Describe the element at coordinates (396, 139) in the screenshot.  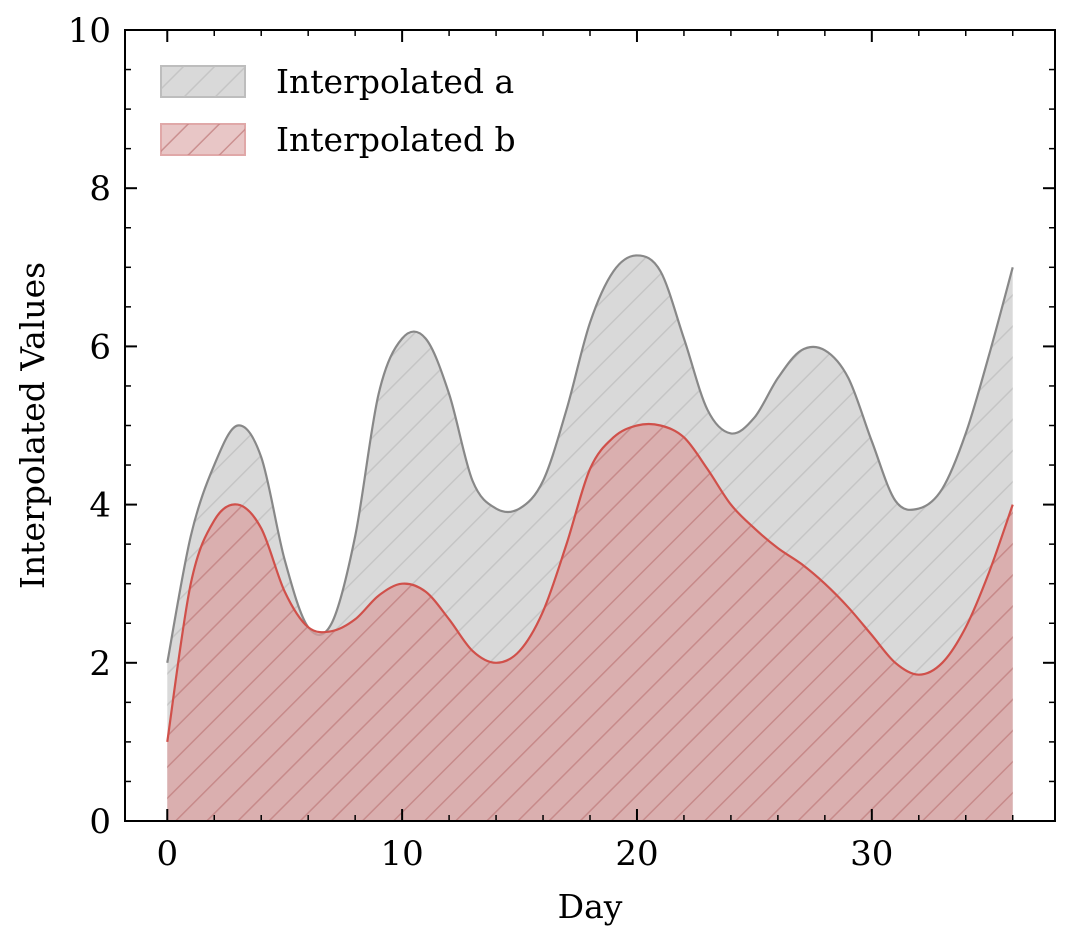
I see `legend-label: Interpolated b` at that location.